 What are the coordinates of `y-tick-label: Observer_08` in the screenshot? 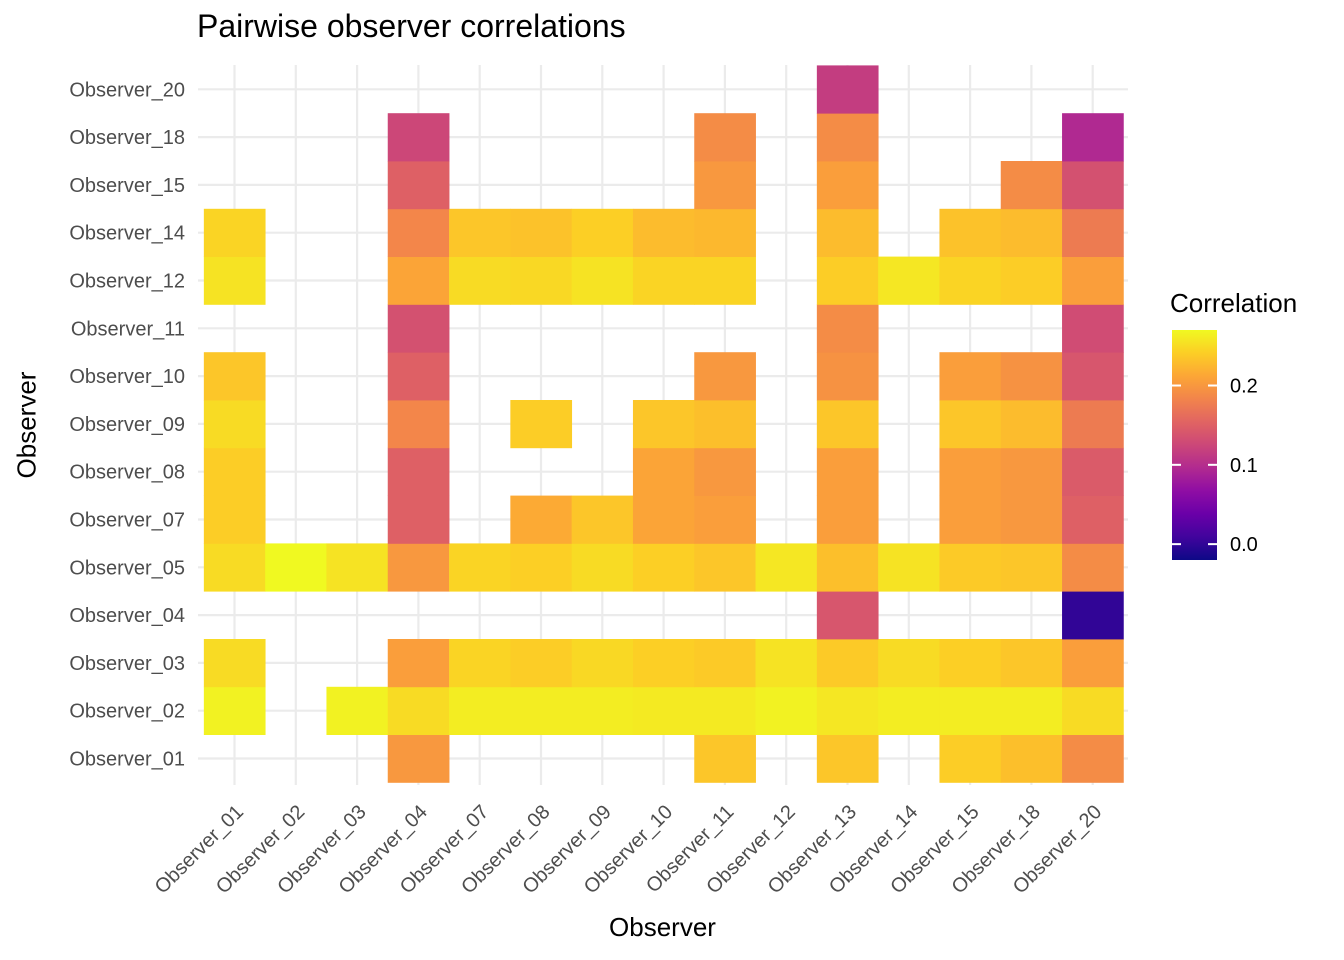 It's located at (127, 473).